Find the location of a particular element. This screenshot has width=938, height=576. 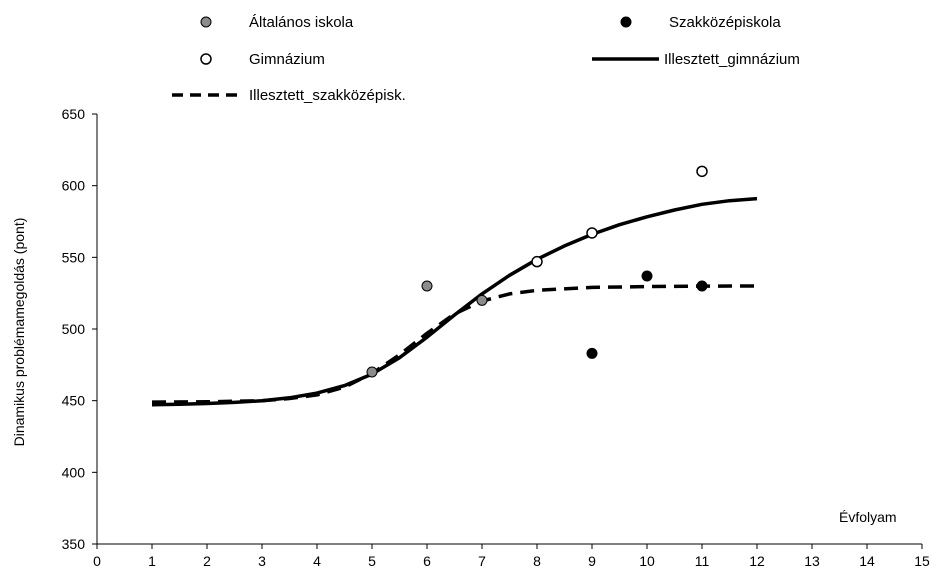

y-tick-label: 600 is located at coordinates (74, 186).